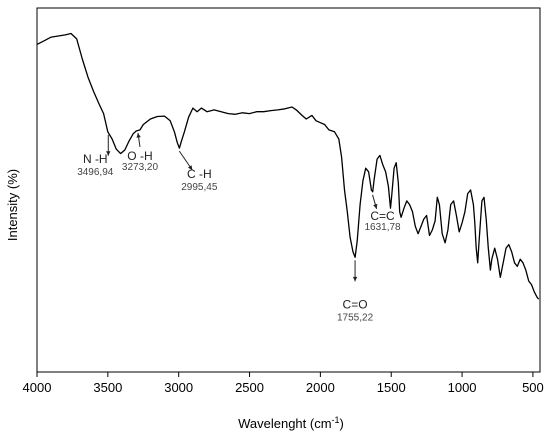  What do you see at coordinates (533, 387) in the screenshot?
I see `x-tick-label: 500` at bounding box center [533, 387].